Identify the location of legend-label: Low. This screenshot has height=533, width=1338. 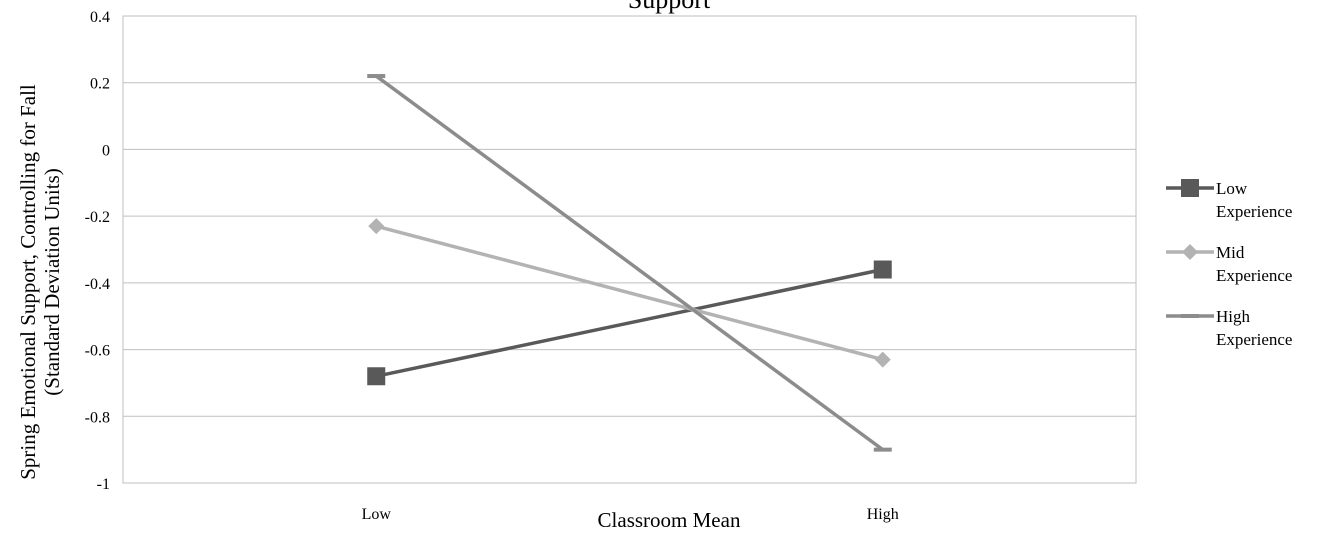
(1232, 188).